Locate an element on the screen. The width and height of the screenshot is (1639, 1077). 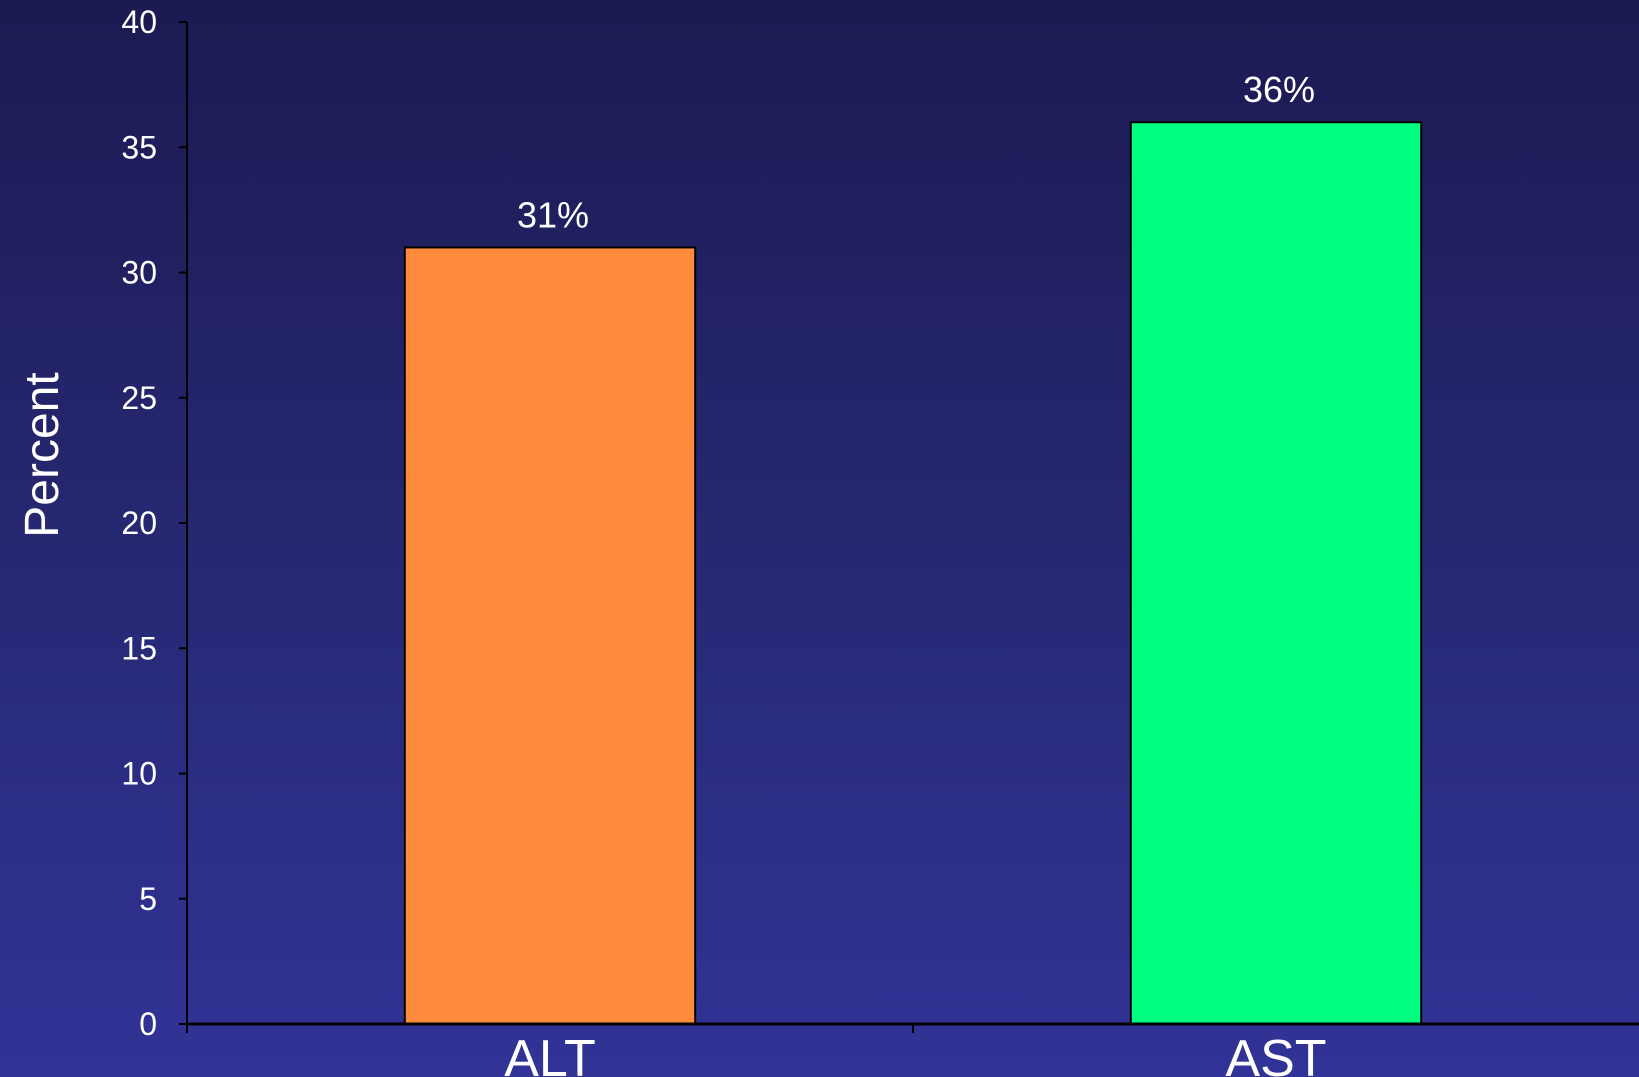
y-tick-label: 5 is located at coordinates (148, 899).